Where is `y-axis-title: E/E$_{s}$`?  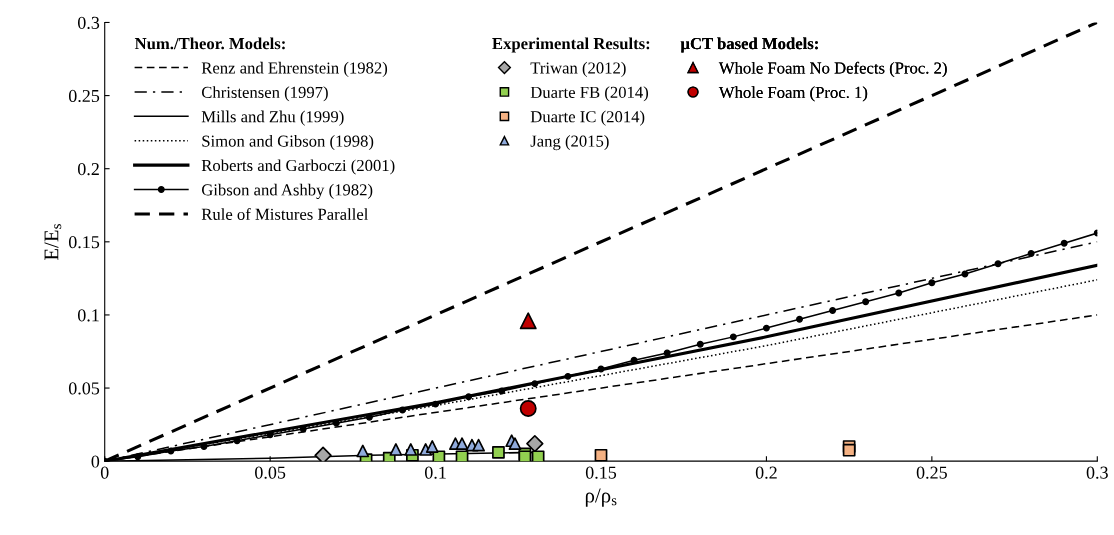
y-axis-title: E/E$_{s}$ is located at coordinates (53, 242).